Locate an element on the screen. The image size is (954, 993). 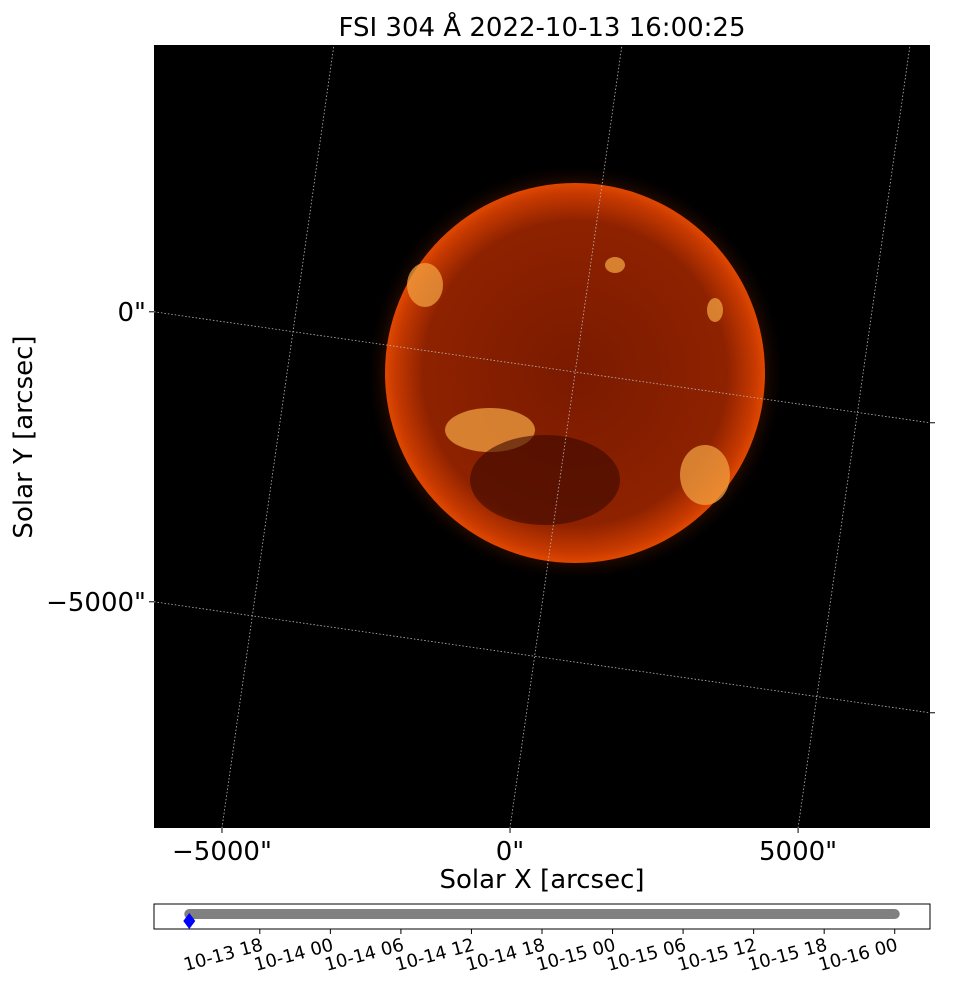
x-tick-label: 5000" is located at coordinates (798, 852).